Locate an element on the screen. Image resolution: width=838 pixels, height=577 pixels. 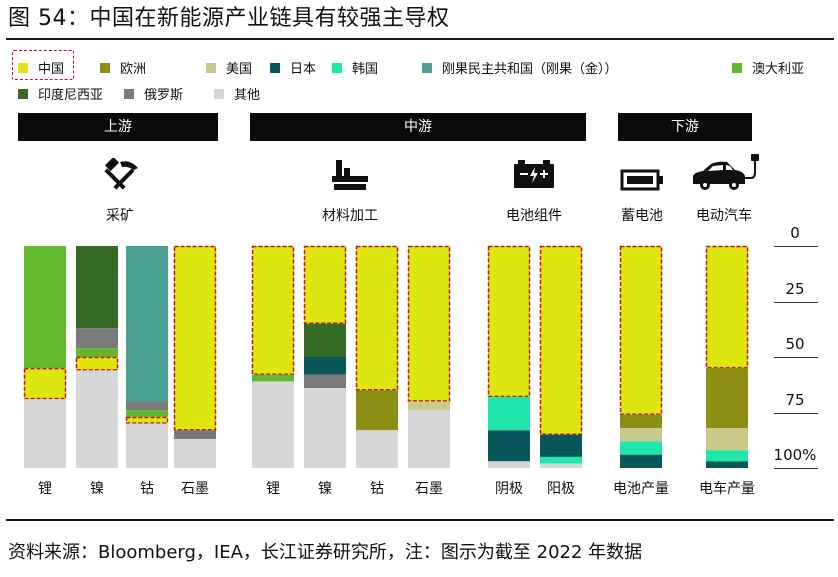
chart-legend: 中国 欧洲 美国 日本 韩国 刚果民主共和国（刚果（金）） 澳大利亚印度尼西亚 俄罗斯 其他 is located at coordinates (421, 78).